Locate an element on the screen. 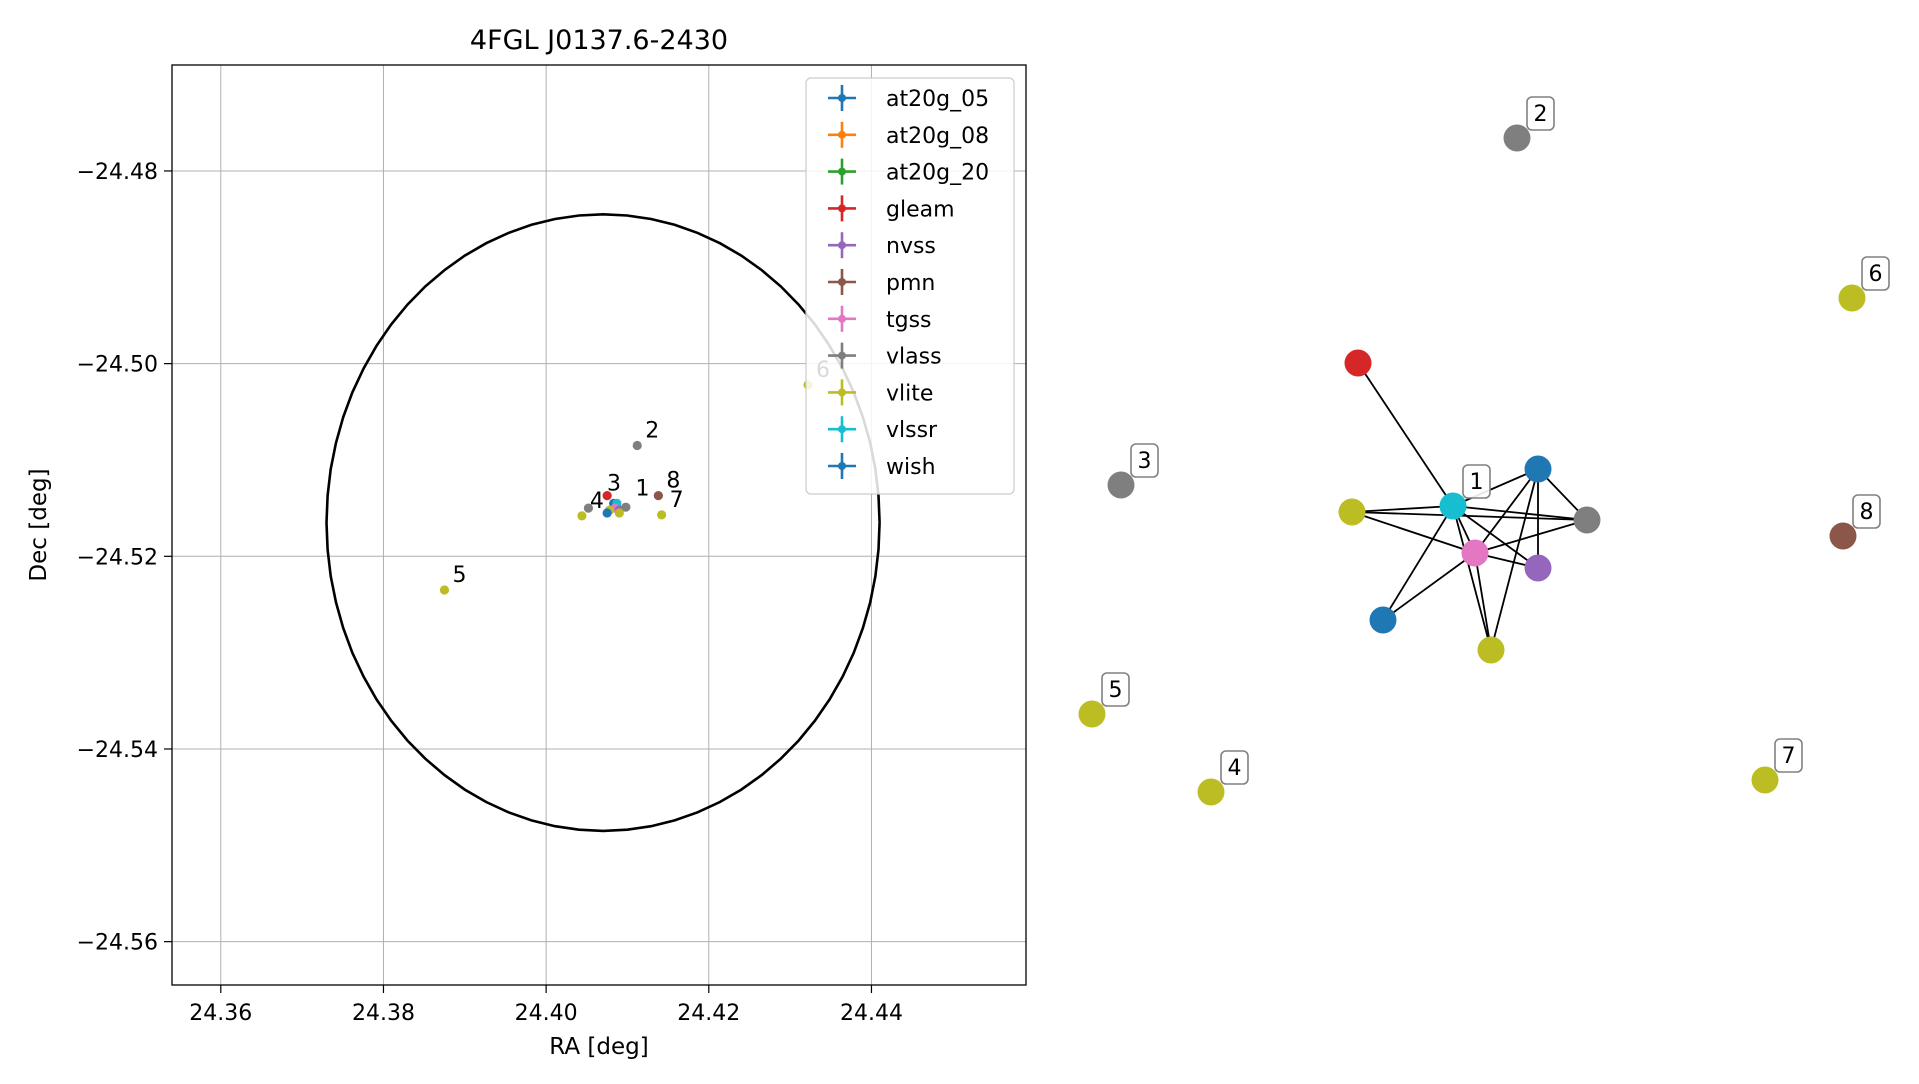  legend-box is located at coordinates (910, 286).